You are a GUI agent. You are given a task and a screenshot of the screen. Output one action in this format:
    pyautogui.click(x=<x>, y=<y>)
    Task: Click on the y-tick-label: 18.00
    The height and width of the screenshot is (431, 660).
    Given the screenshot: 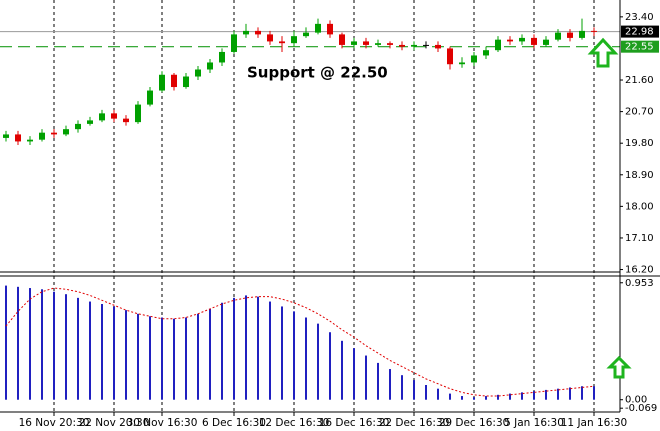 What is the action you would take?
    pyautogui.click(x=639, y=206)
    